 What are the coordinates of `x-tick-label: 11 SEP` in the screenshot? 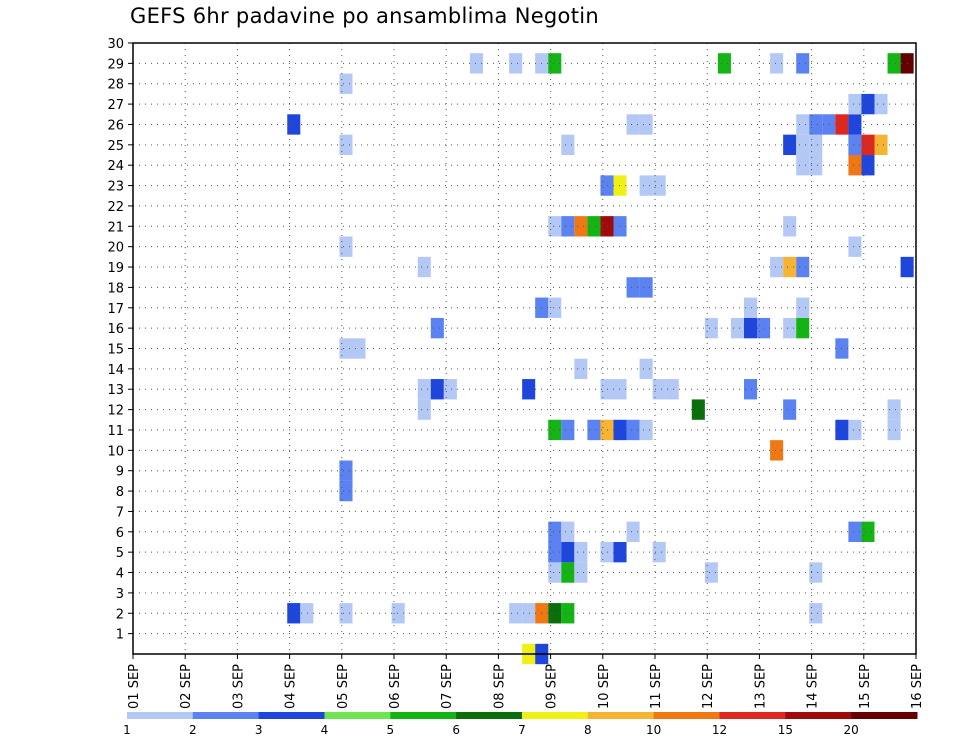 It's located at (656, 686).